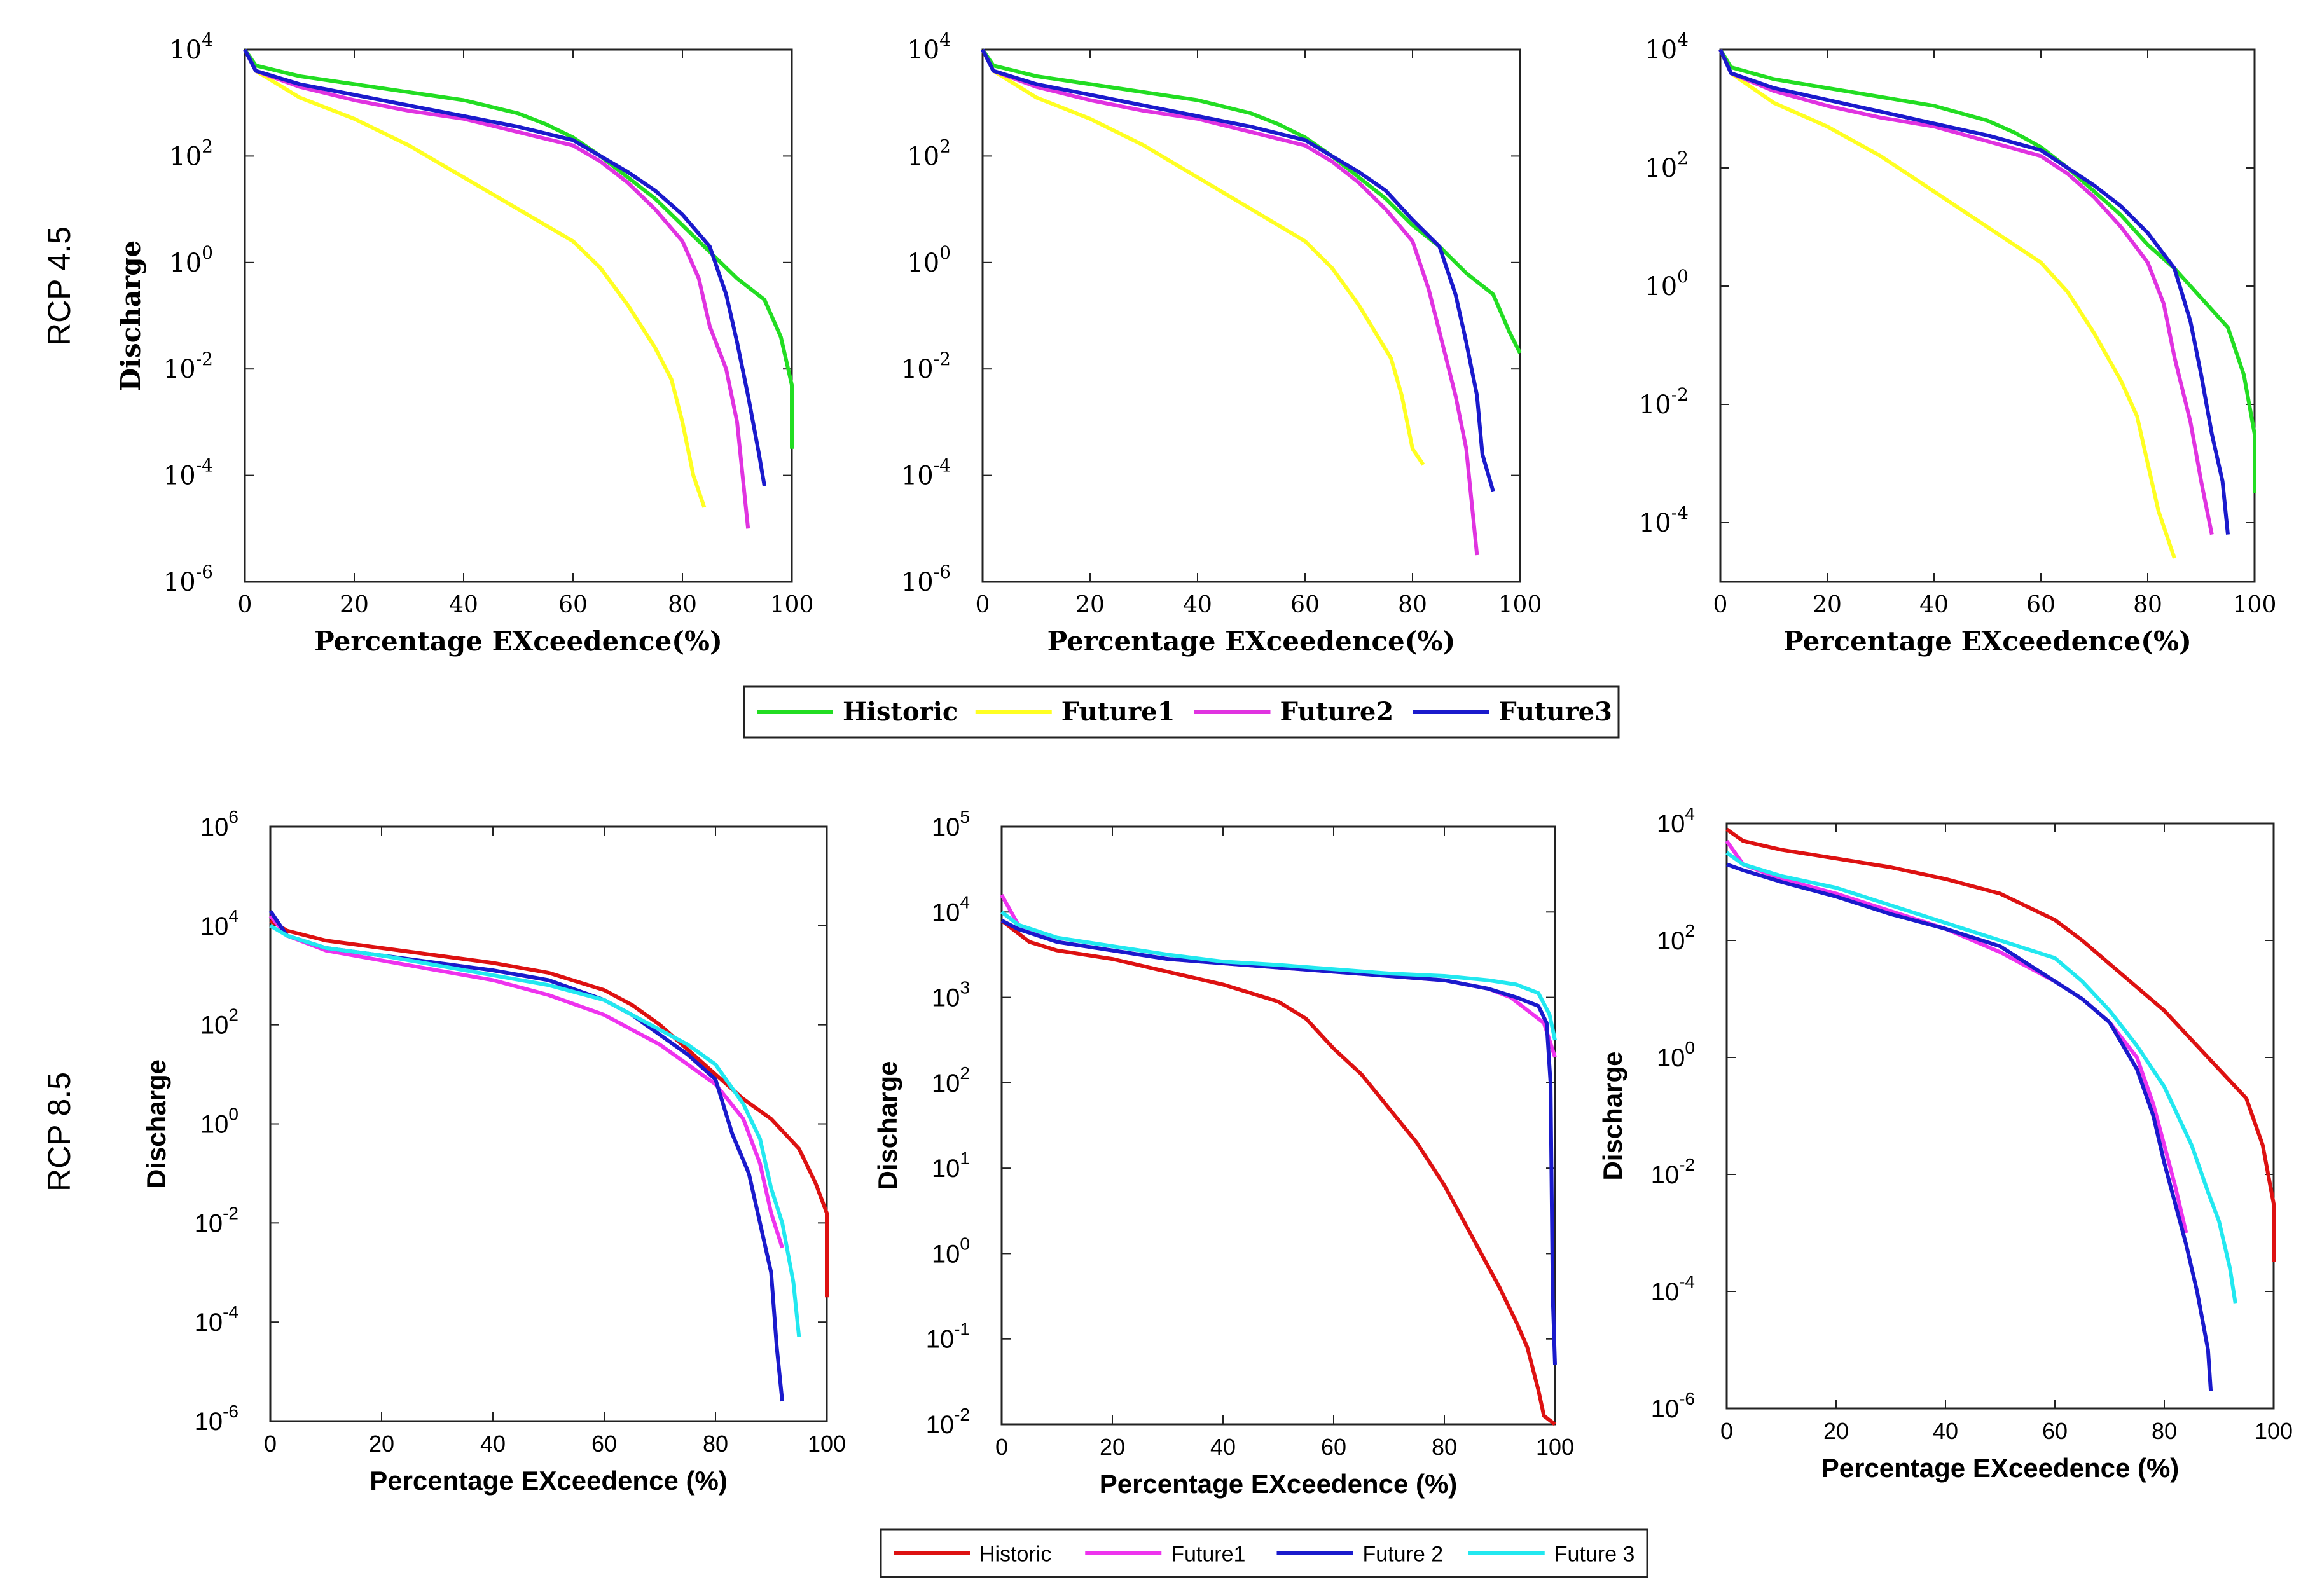 This screenshot has height=1596, width=2315. Describe the element at coordinates (1555, 712) in the screenshot. I see `legend-label: Future3` at that location.